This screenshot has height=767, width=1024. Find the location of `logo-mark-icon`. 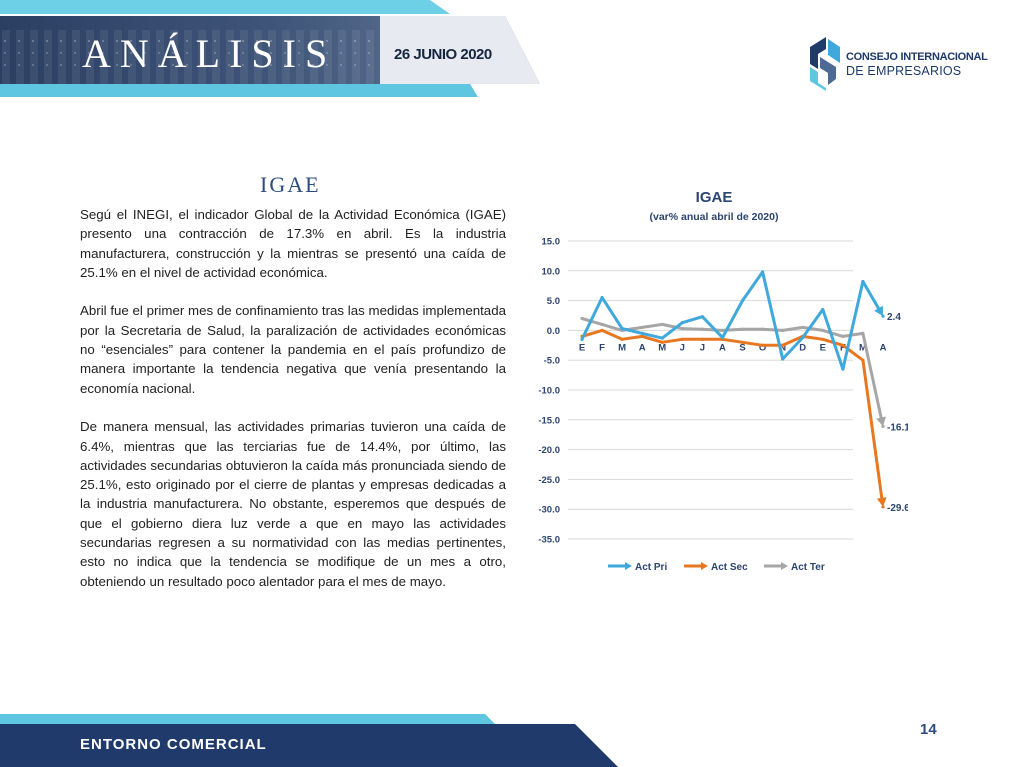

logo-mark-icon is located at coordinates (825, 64).